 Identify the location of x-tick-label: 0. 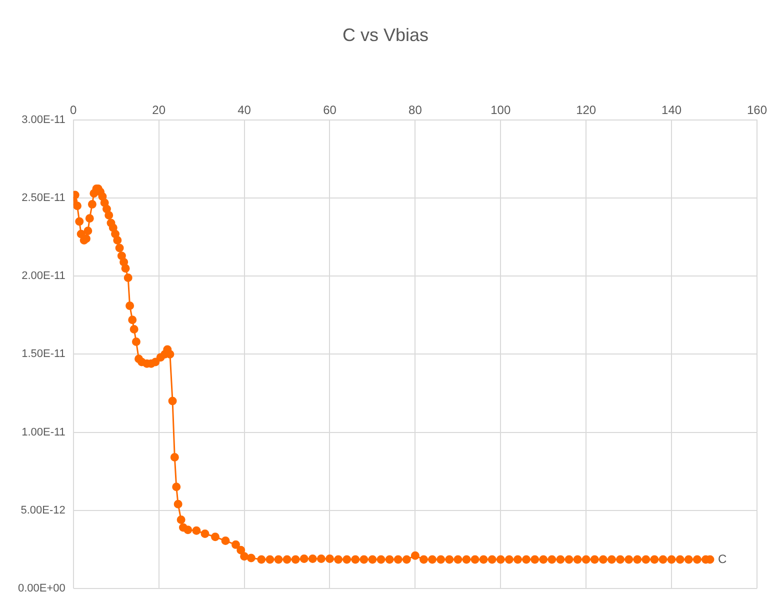
(74, 110).